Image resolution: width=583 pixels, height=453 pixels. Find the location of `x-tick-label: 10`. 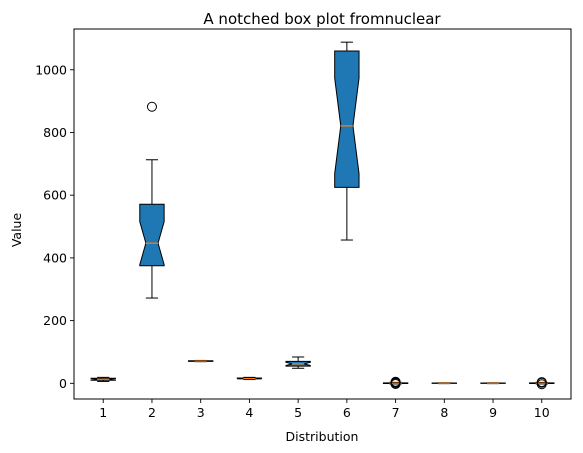

x-tick-label: 10 is located at coordinates (542, 412).